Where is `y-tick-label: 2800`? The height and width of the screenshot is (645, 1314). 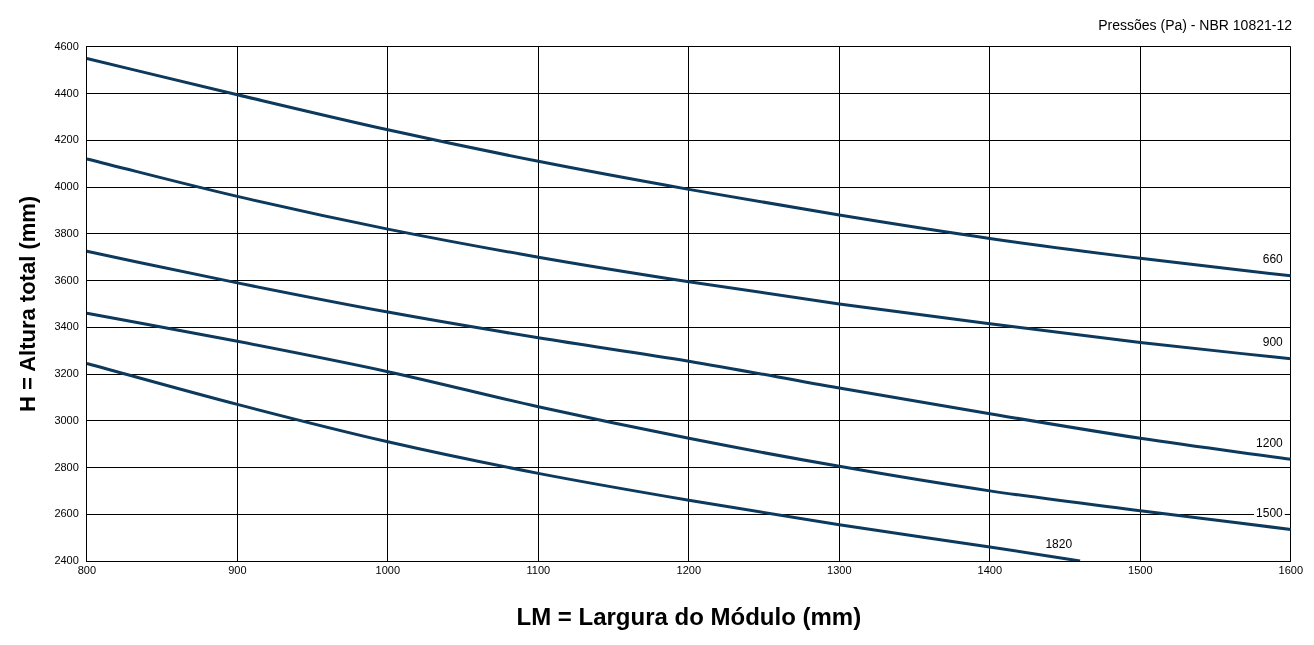
y-tick-label: 2800 is located at coordinates (66, 466).